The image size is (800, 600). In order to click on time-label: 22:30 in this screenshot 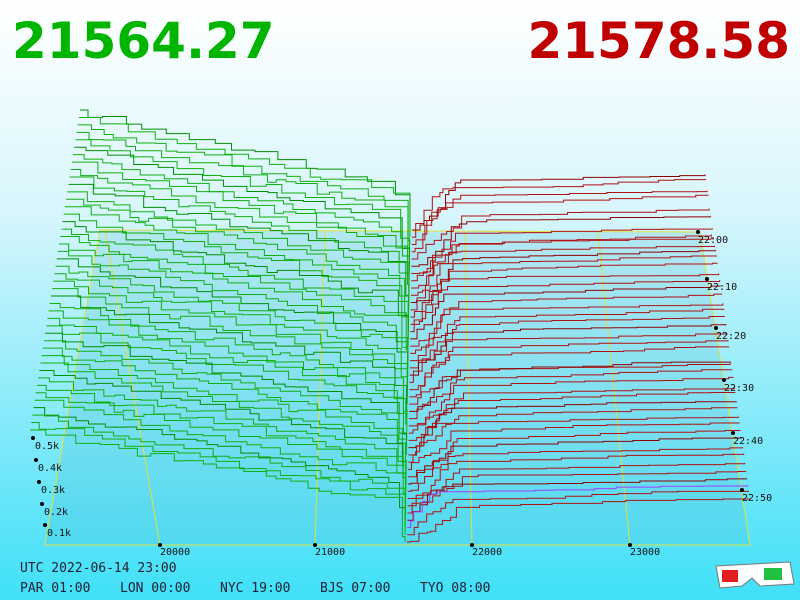, I will do `click(739, 388)`.